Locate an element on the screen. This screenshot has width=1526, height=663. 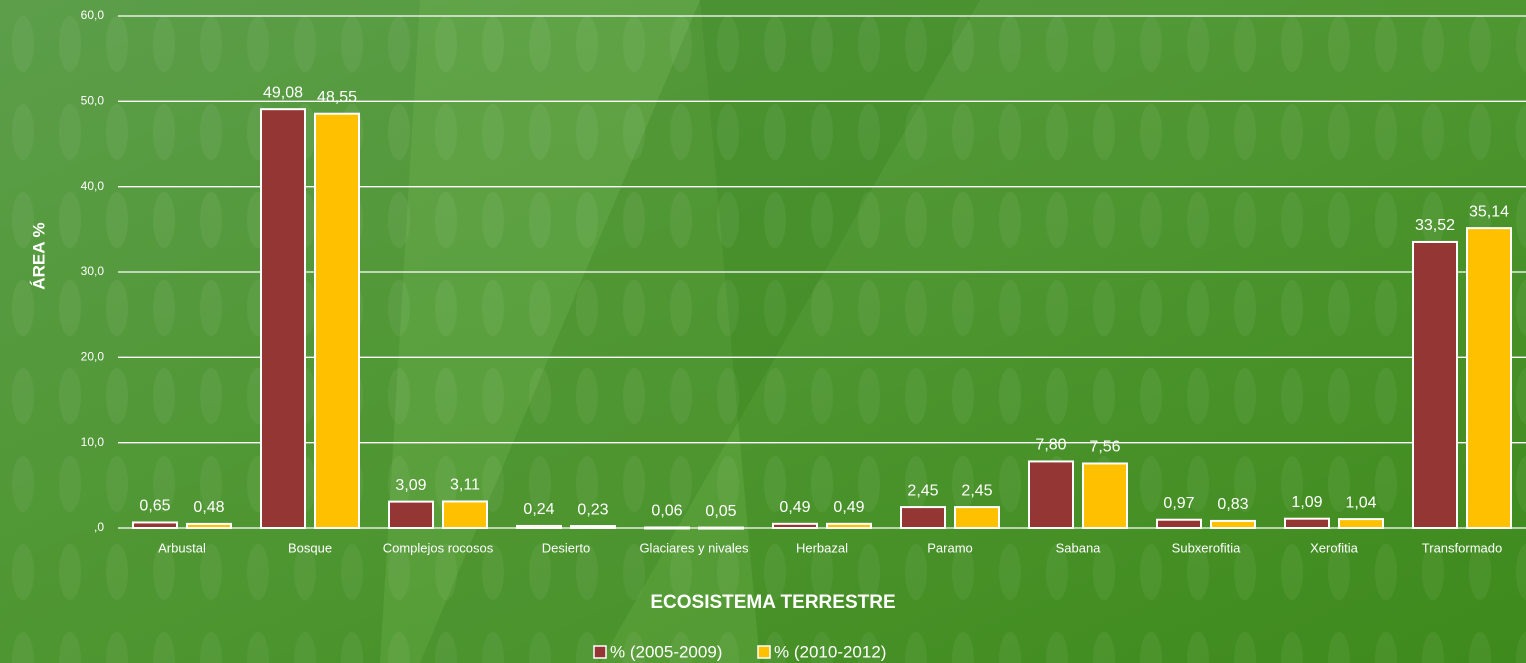
data-label: 7,80 is located at coordinates (1050, 445).